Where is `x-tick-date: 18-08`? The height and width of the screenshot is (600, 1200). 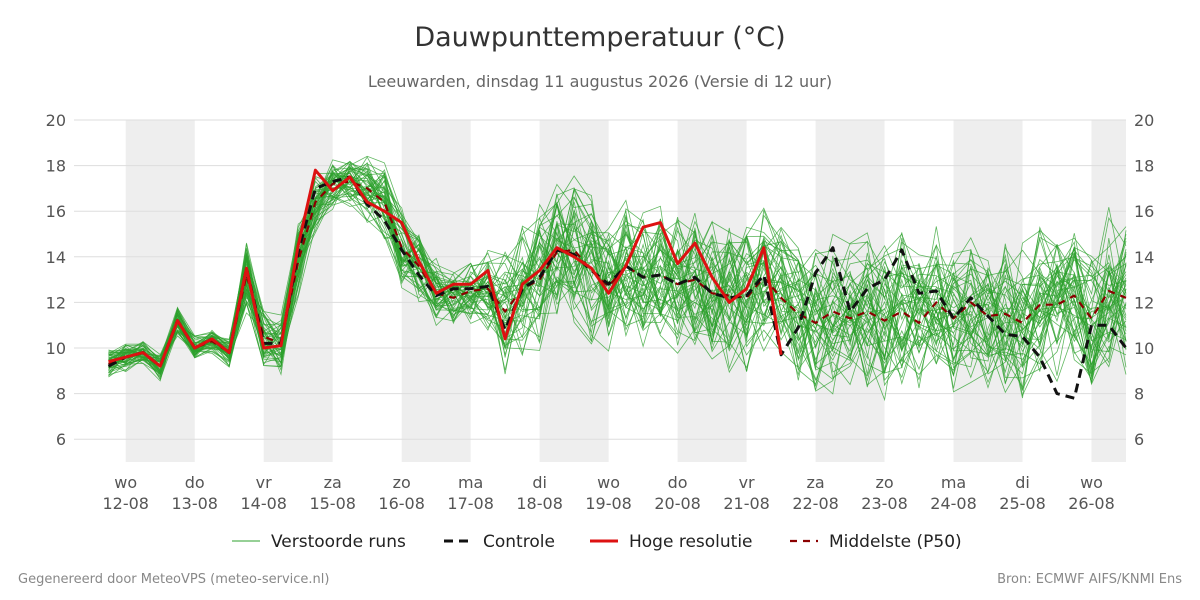
x-tick-date: 18-08 is located at coordinates (539, 503).